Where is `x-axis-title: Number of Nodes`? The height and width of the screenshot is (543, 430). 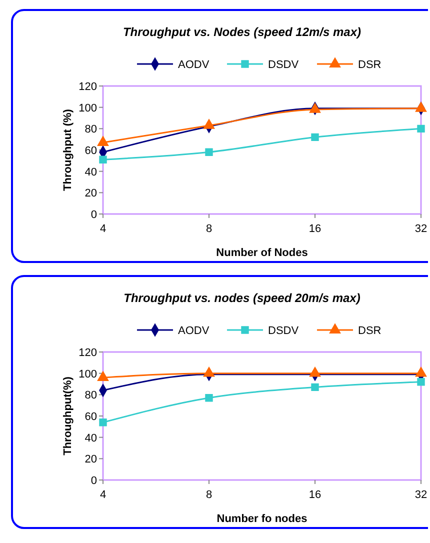
x-axis-title: Number of Nodes is located at coordinates (262, 253).